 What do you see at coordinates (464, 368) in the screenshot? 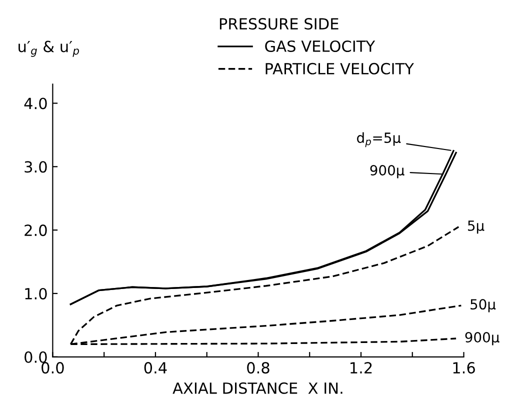
I see `x-tick-label: 1.6` at bounding box center [464, 368].